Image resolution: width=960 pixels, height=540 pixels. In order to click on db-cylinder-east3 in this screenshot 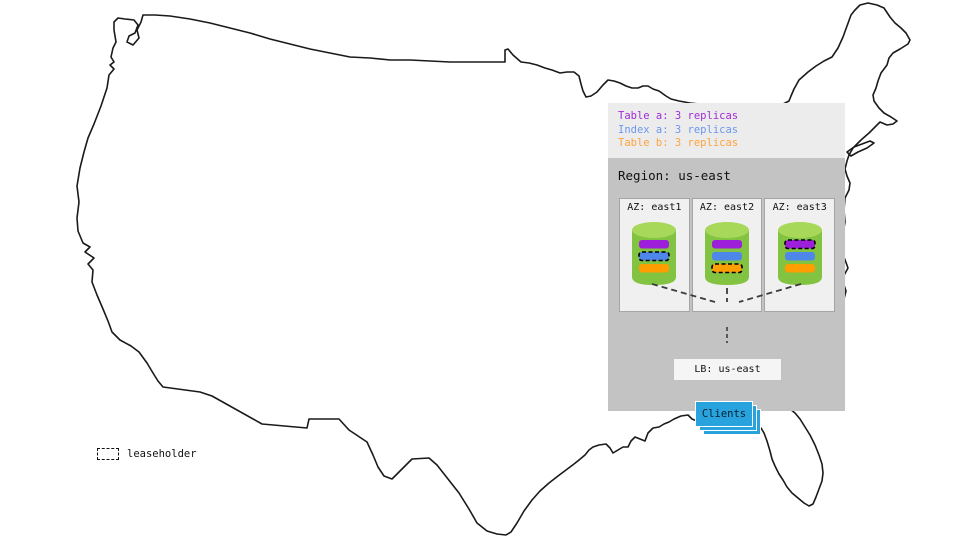, I will do `click(799, 253)`.